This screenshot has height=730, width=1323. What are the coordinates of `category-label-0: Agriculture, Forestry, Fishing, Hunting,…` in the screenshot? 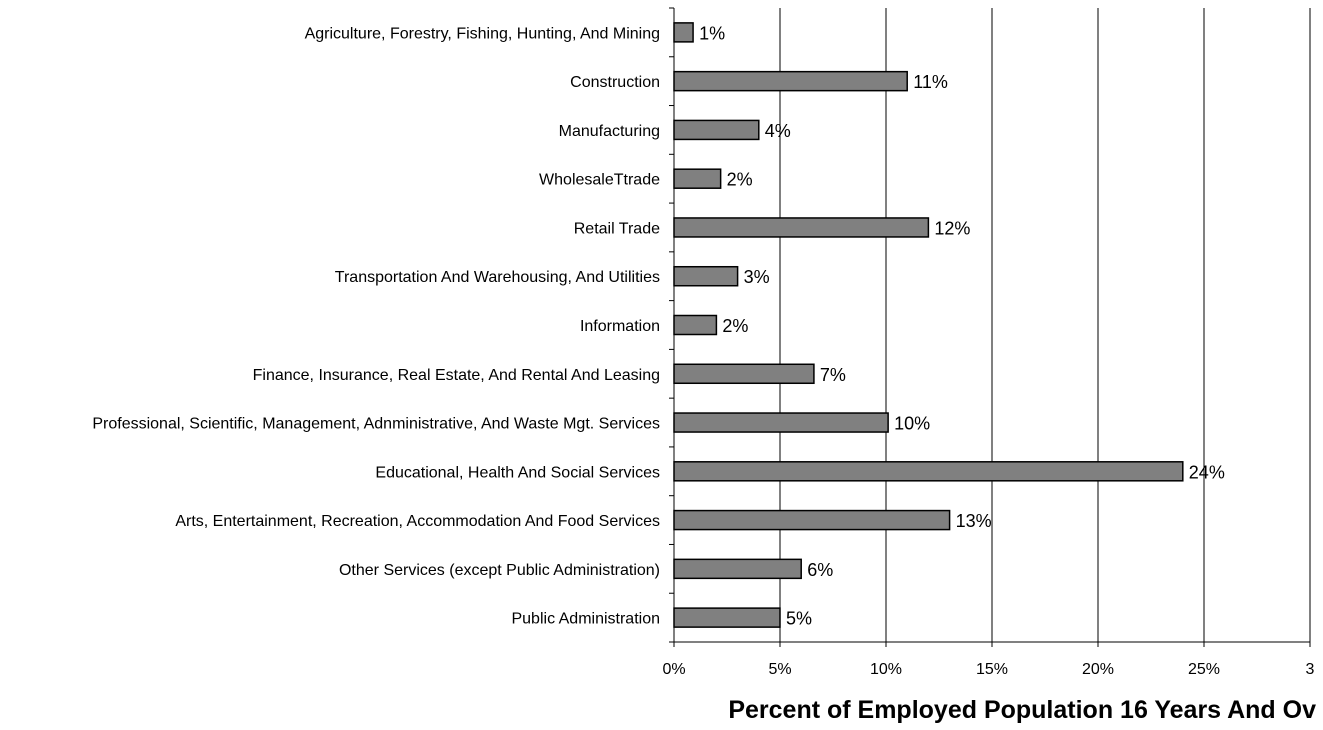 It's located at (482, 33).